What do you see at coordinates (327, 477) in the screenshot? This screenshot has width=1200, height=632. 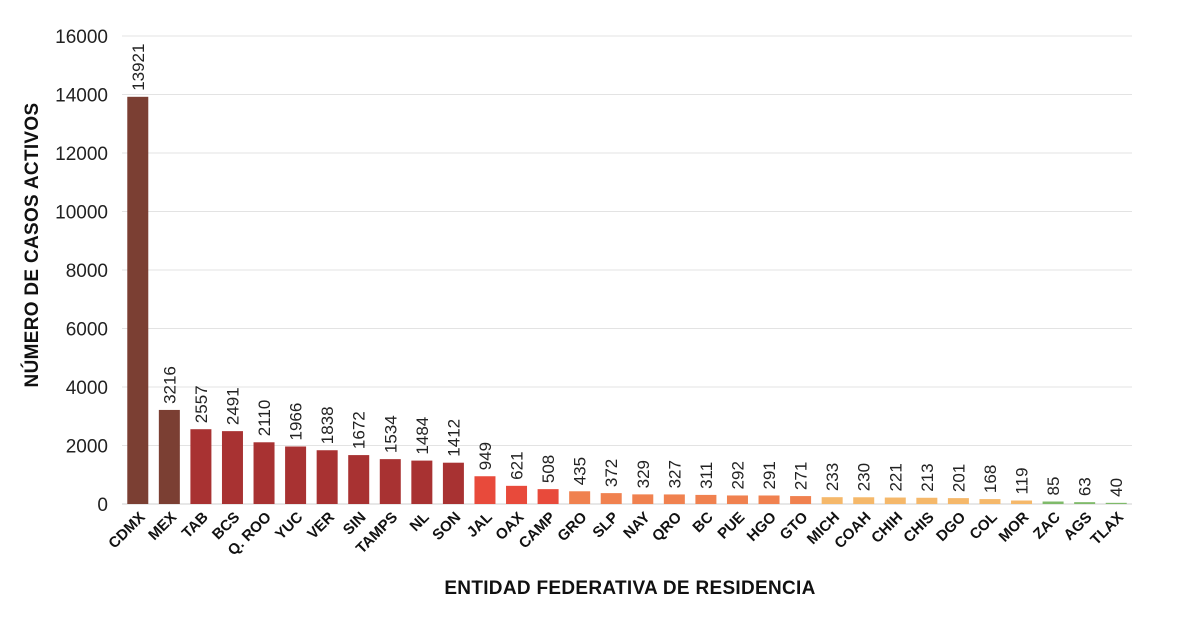 I see `bar-ver` at bounding box center [327, 477].